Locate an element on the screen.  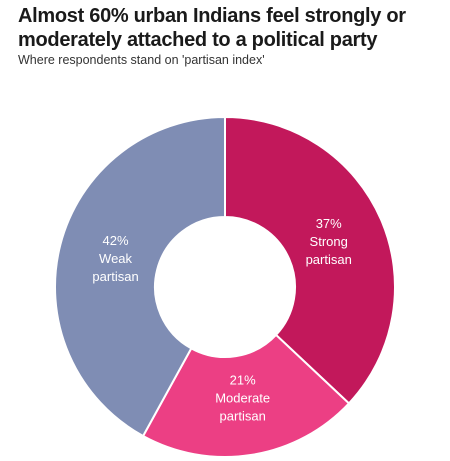
slice-value-label: 42% is located at coordinates (116, 240).